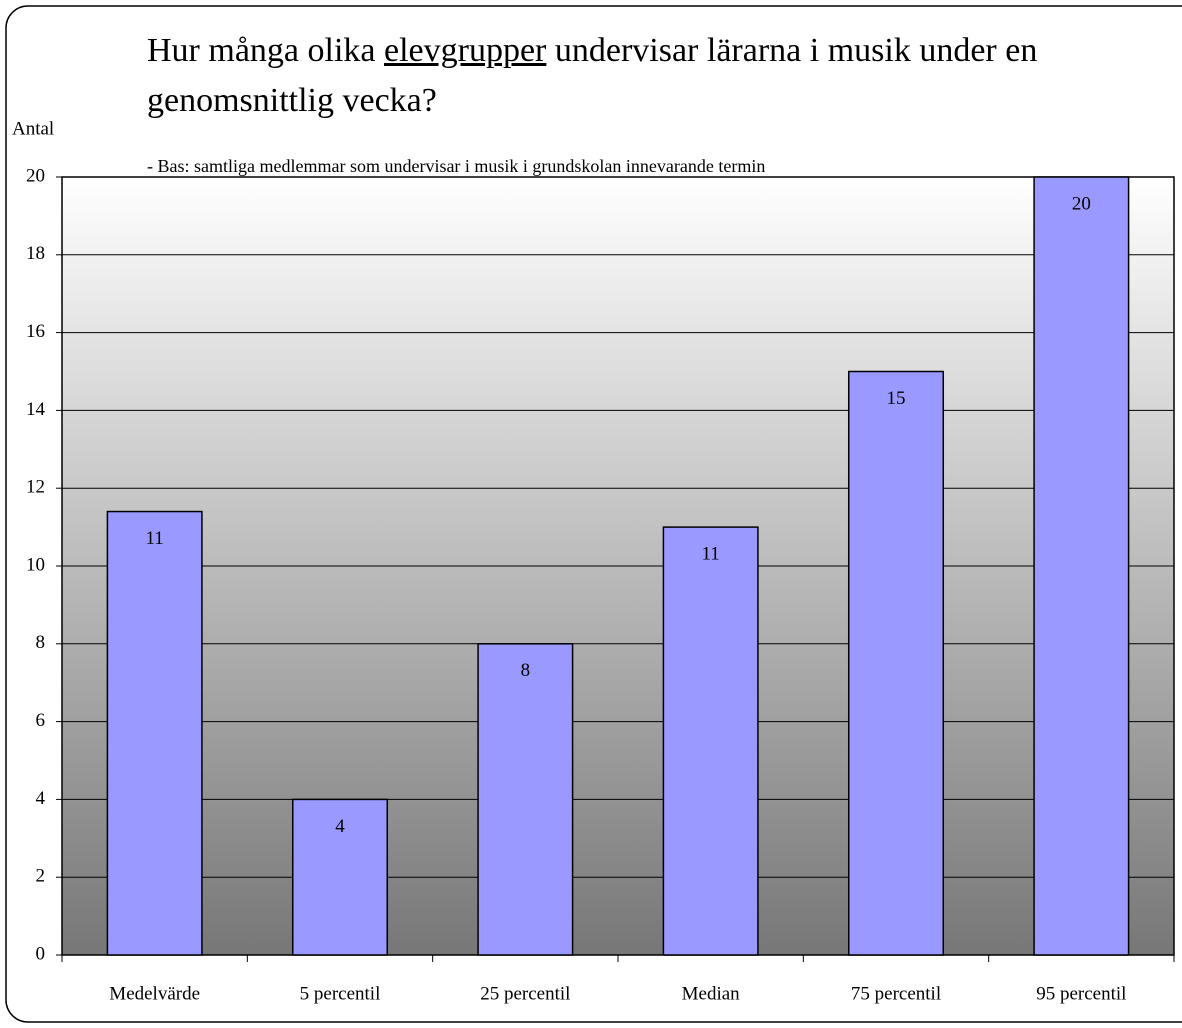 This screenshot has height=1028, width=1182. What do you see at coordinates (35, 487) in the screenshot?
I see `y-tick-label: 12` at bounding box center [35, 487].